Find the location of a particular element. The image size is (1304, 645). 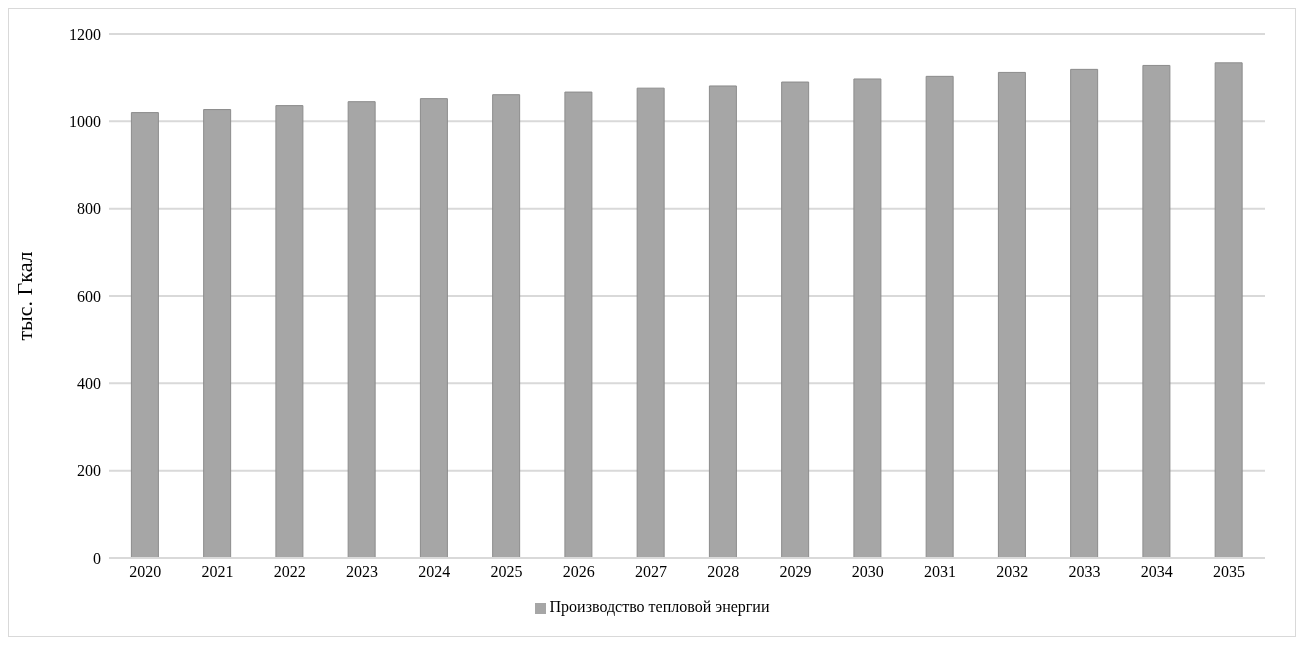

y-tick-label: 600 is located at coordinates (89, 296).